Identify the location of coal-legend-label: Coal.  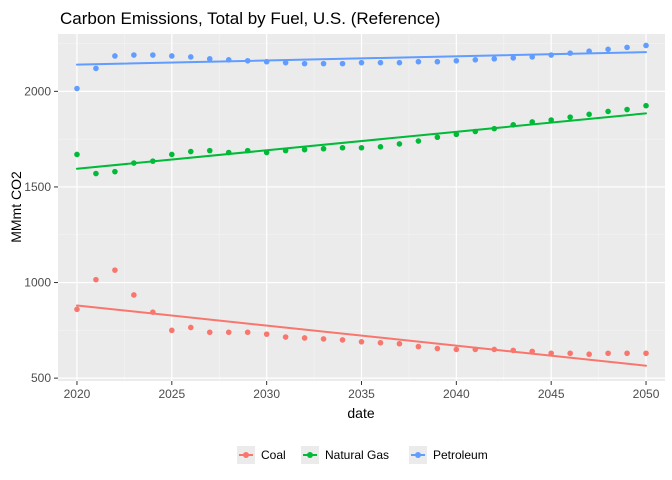
(273, 455).